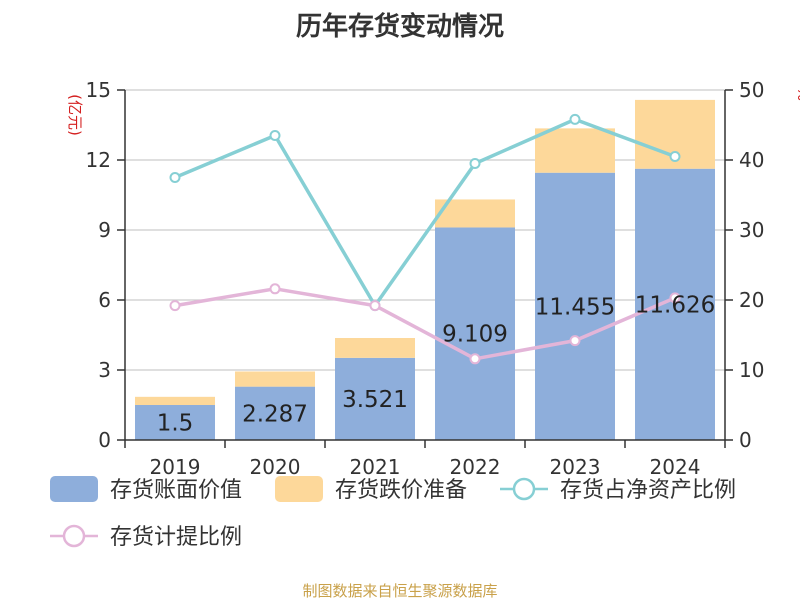  What do you see at coordinates (375, 467) in the screenshot?
I see `x-tick-label: 2021` at bounding box center [375, 467].